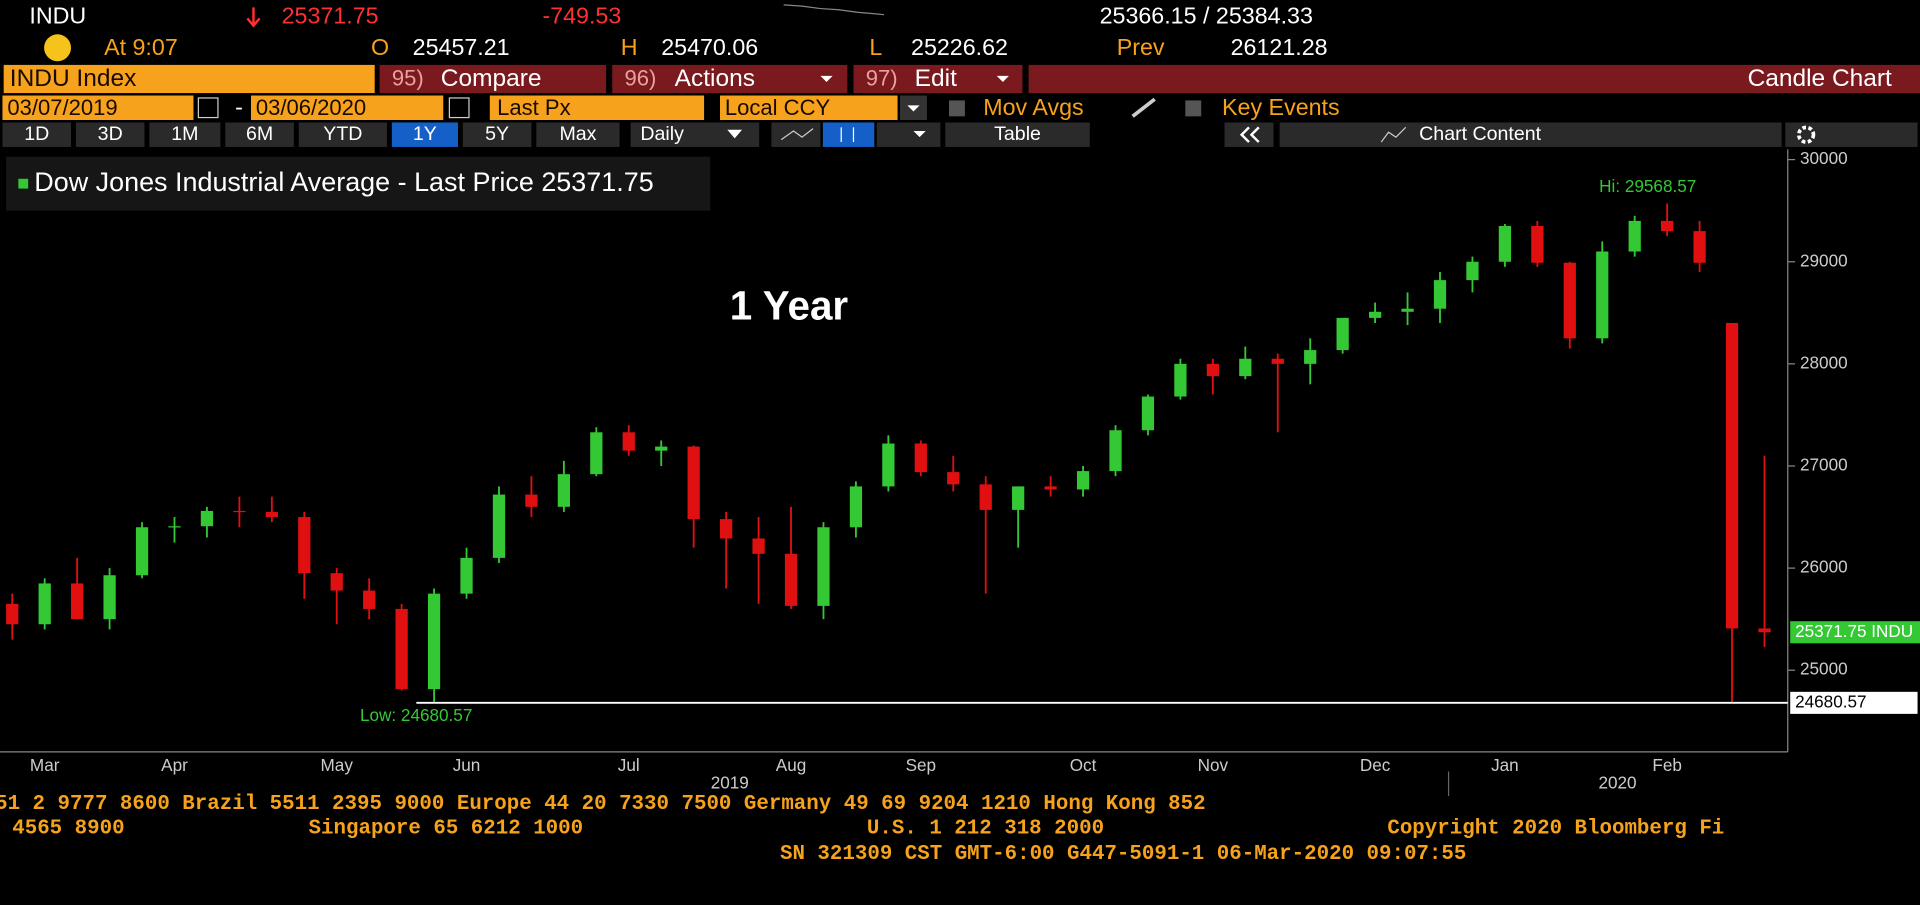 This screenshot has width=1920, height=905. I want to click on table-button, so click(1017, 134).